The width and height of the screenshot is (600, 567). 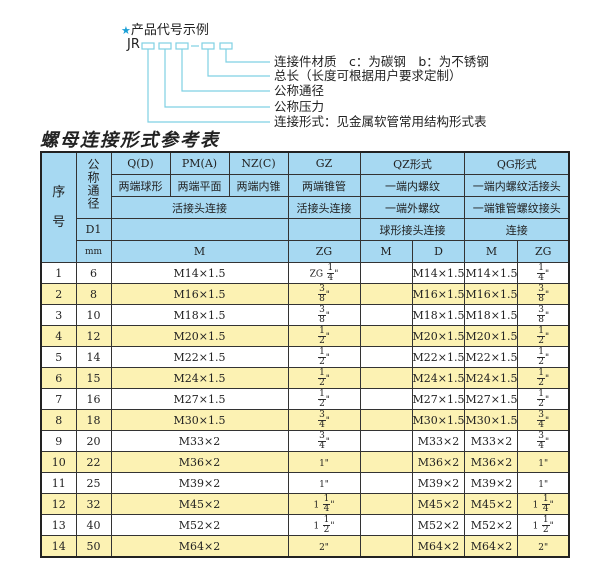 What do you see at coordinates (299, 106) in the screenshot?
I see `label-pressure: 公称压力` at bounding box center [299, 106].